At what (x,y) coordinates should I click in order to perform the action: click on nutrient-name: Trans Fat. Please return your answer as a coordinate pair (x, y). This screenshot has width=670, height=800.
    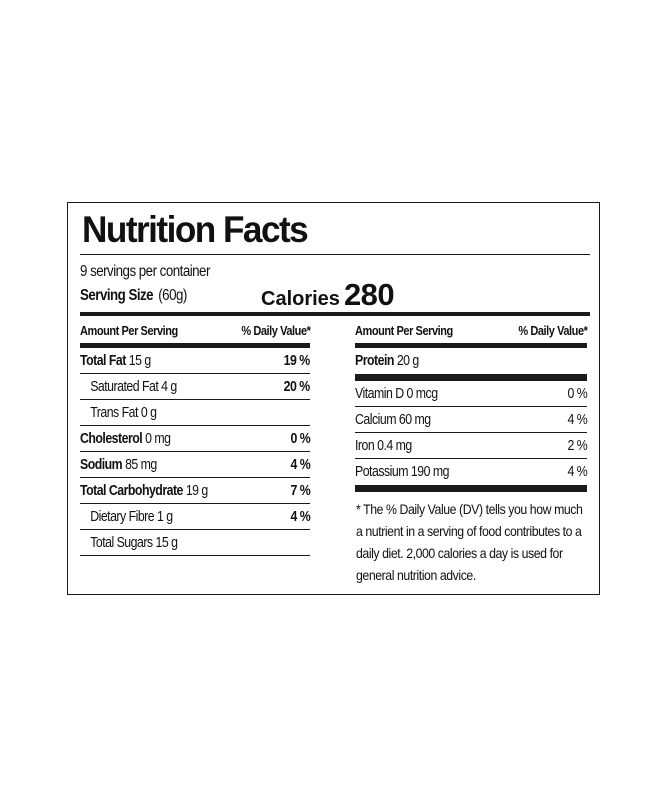
    Looking at the image, I should click on (114, 412).